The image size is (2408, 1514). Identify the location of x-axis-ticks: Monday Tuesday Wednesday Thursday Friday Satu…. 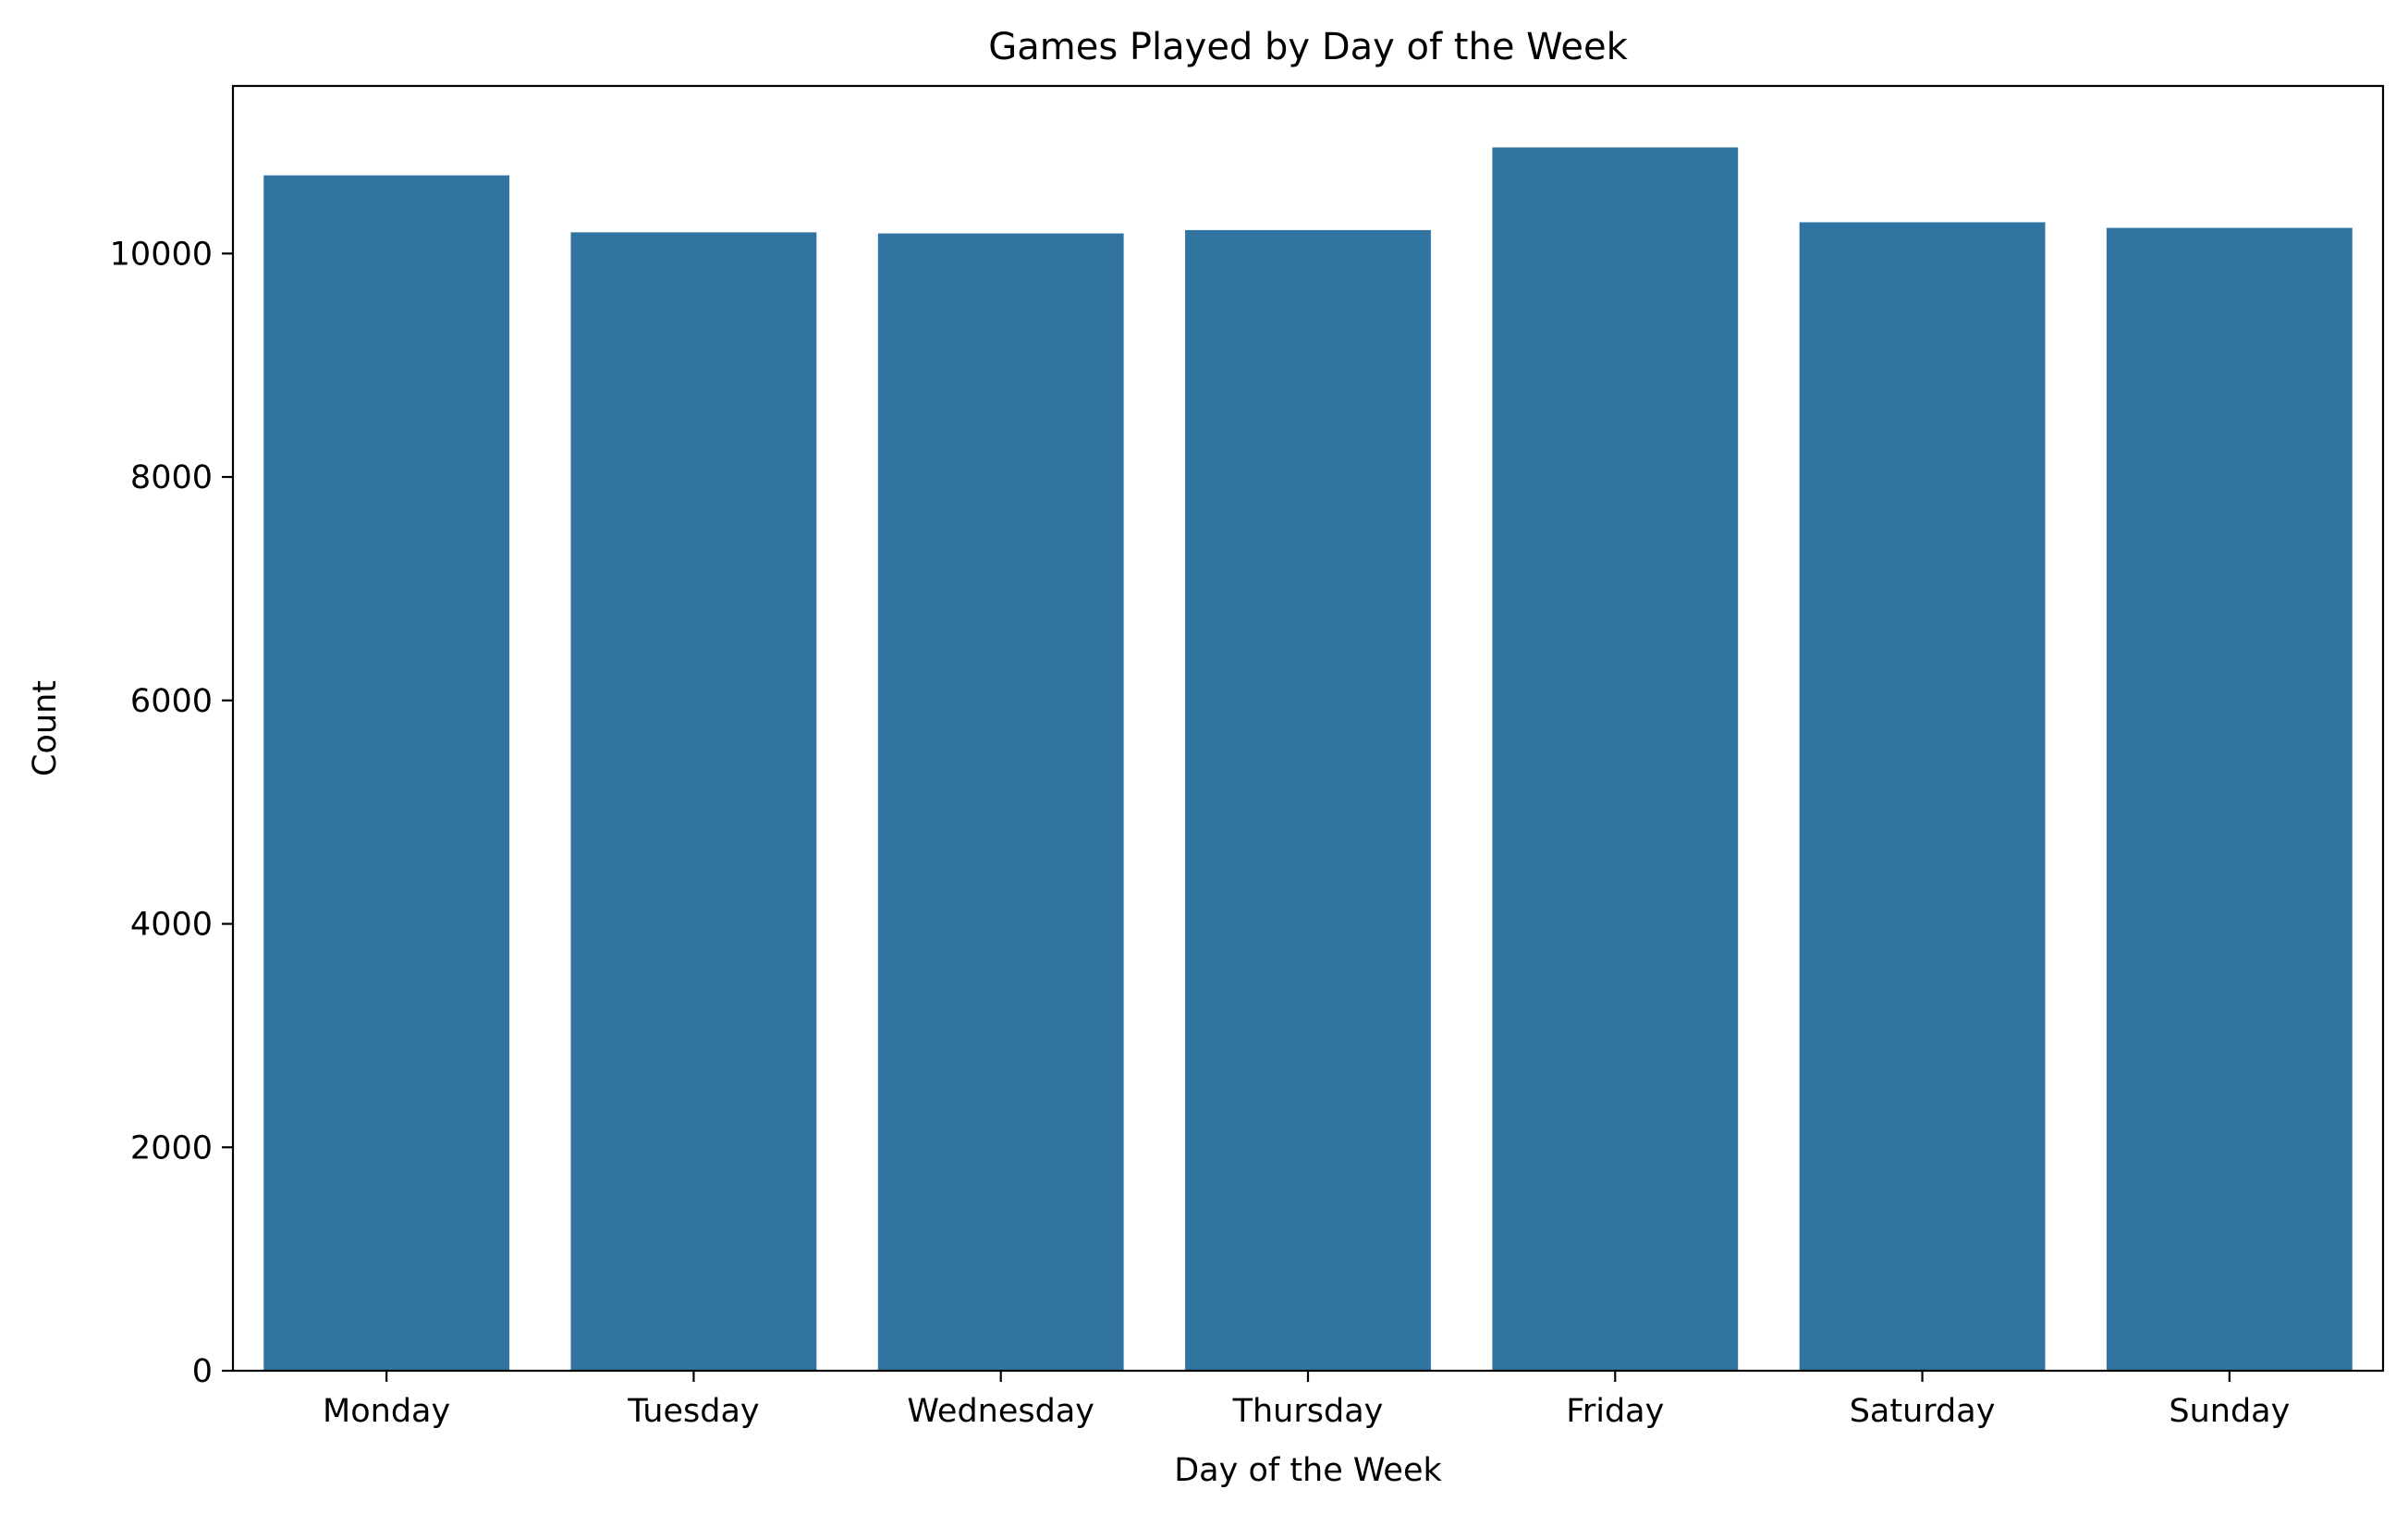
(1306, 1400).